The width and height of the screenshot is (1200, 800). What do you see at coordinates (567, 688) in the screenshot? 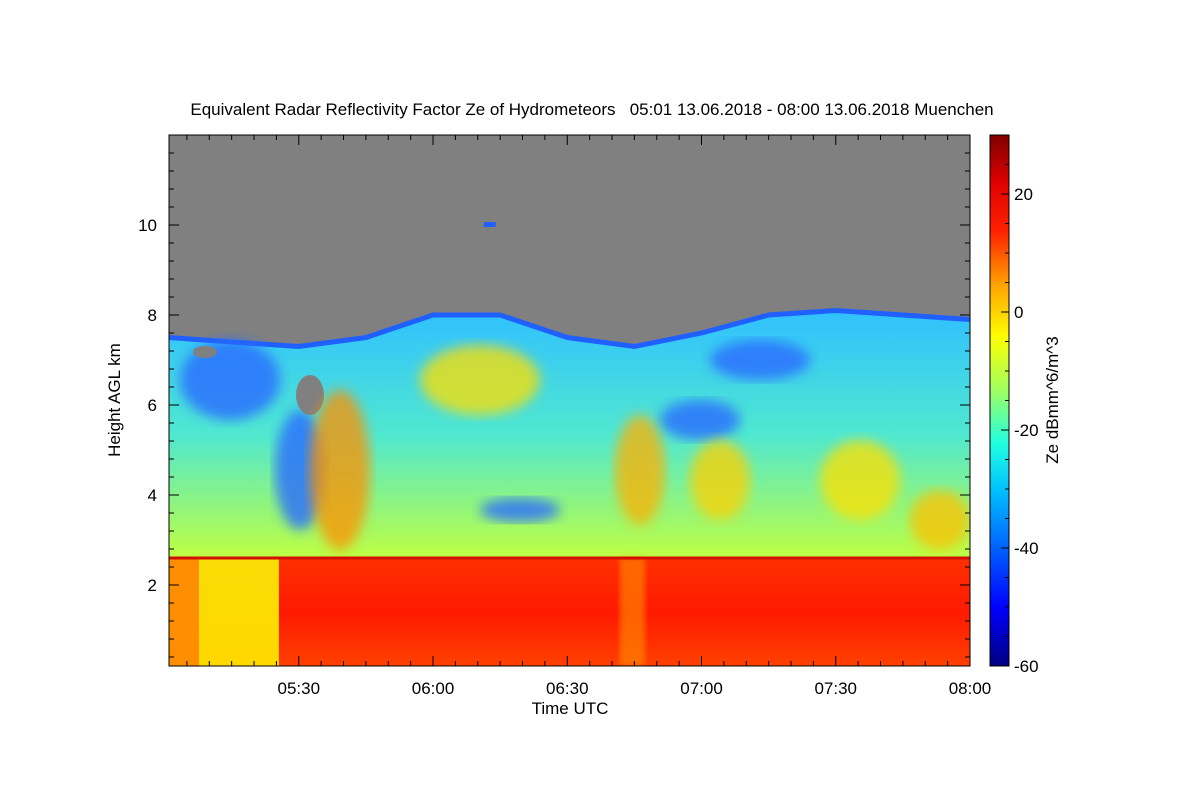
I see `x-tick-label: 06:30` at bounding box center [567, 688].